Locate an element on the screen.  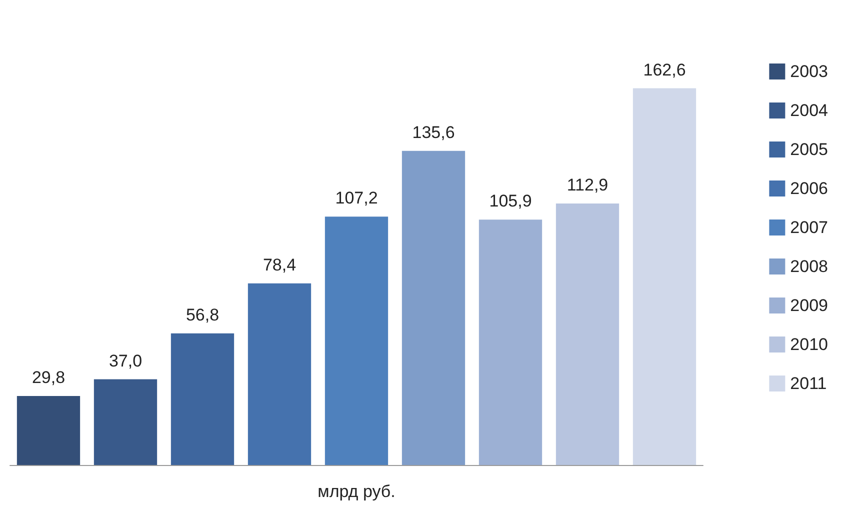
data-label: 112,9 is located at coordinates (587, 184).